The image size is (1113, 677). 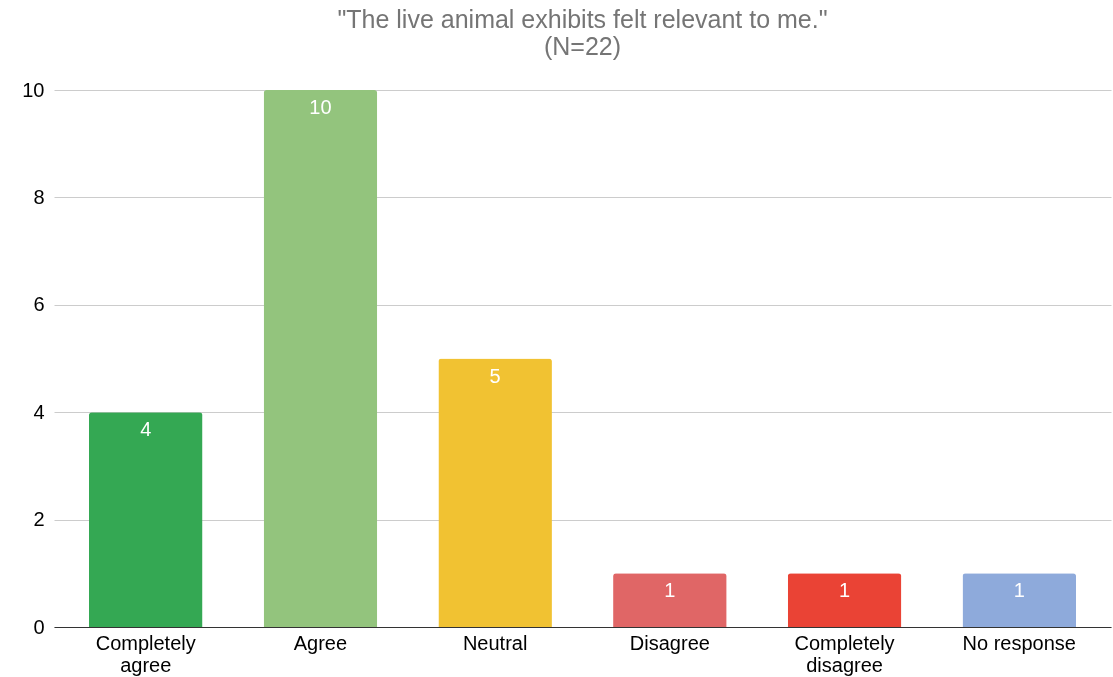 I want to click on data-label: 5, so click(x=495, y=375).